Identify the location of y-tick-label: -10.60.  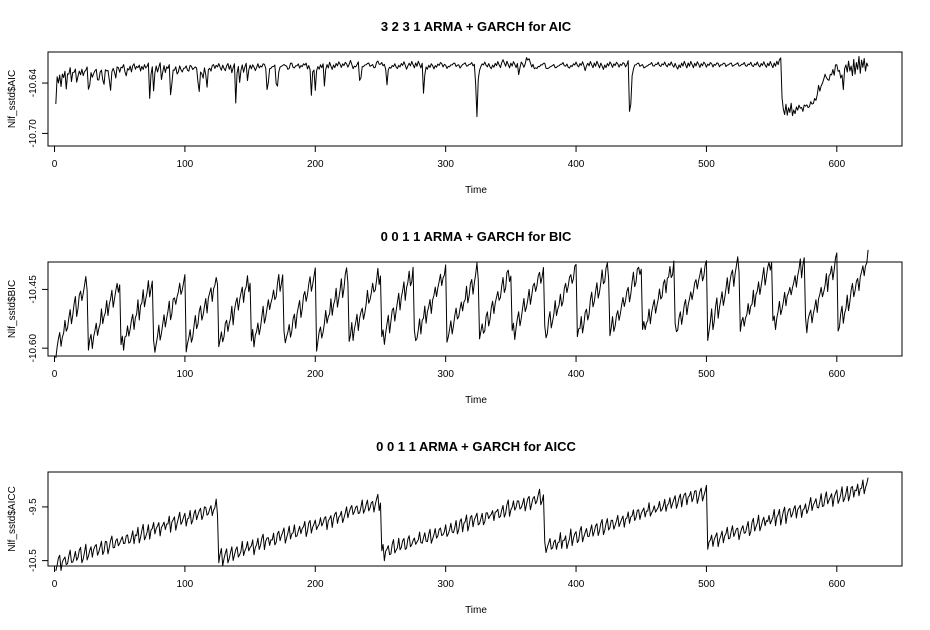
(33, 348).